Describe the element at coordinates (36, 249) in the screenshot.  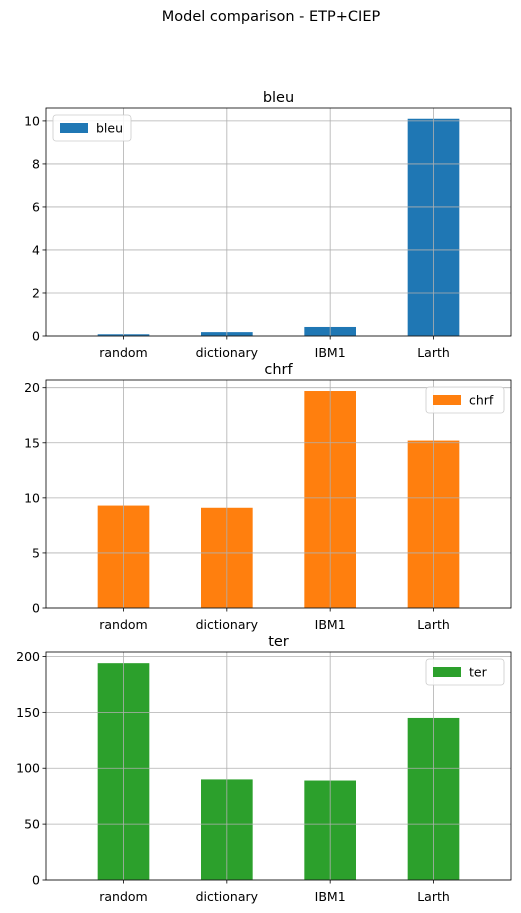
I see `y-tick-label: 4` at that location.